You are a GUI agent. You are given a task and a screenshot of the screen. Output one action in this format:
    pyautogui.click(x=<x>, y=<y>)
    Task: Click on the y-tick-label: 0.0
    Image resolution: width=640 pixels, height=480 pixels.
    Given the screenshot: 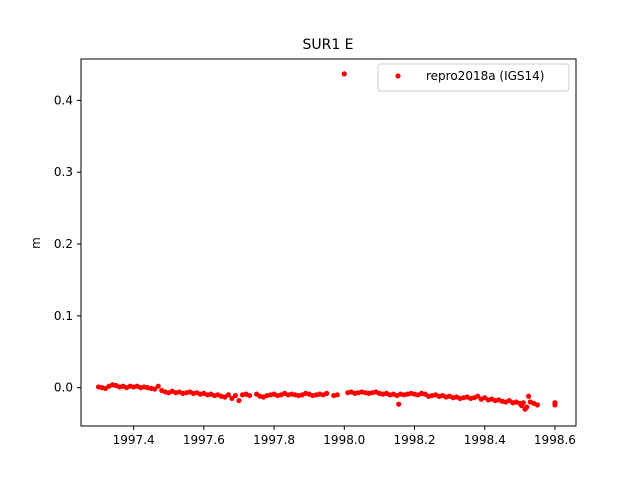 What is the action you would take?
    pyautogui.click(x=63, y=388)
    